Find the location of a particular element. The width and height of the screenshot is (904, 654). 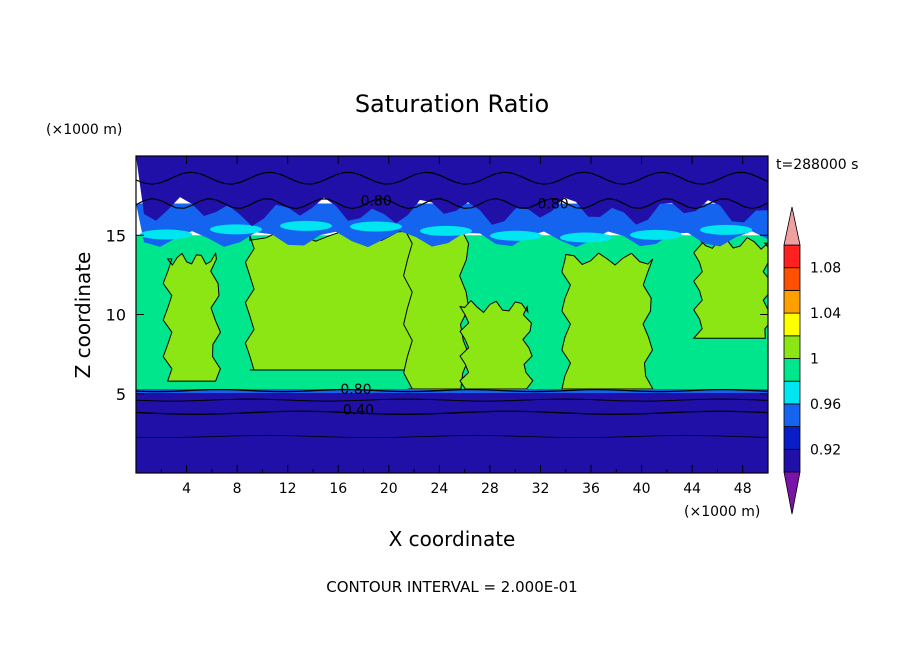

region-upper-transition is located at coordinates (452, 225).